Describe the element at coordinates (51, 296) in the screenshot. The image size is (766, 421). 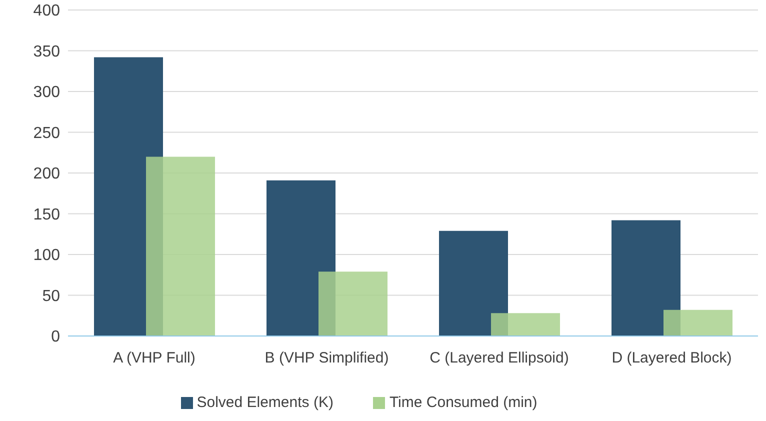
I see `y-tick-label: 50` at that location.